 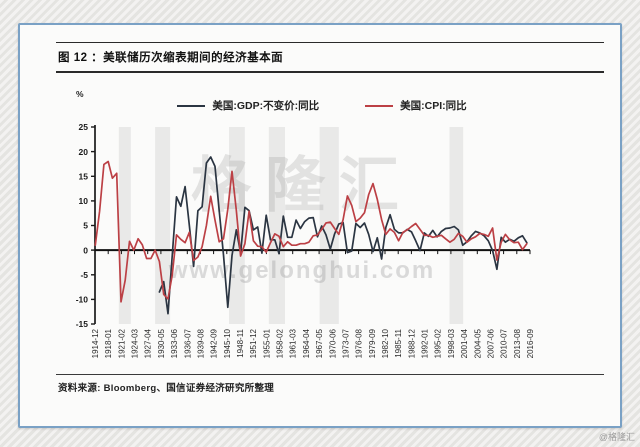 I want to click on svg-text: 25, so click(x=84, y=127).